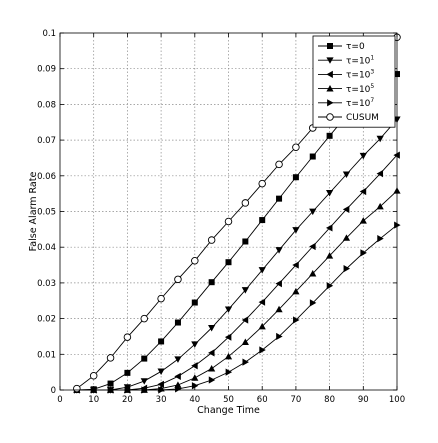 The width and height of the screenshot is (438, 443). Describe the element at coordinates (46, 70) in the screenshot. I see `y-tick-label: 0.09` at that location.